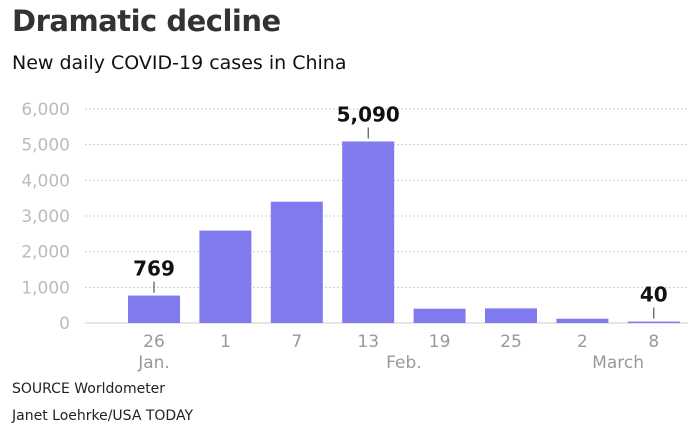 The height and width of the screenshot is (439, 700). What do you see at coordinates (103, 416) in the screenshot?
I see `credit-note: Janet Loehrke/USA TODAY` at bounding box center [103, 416].